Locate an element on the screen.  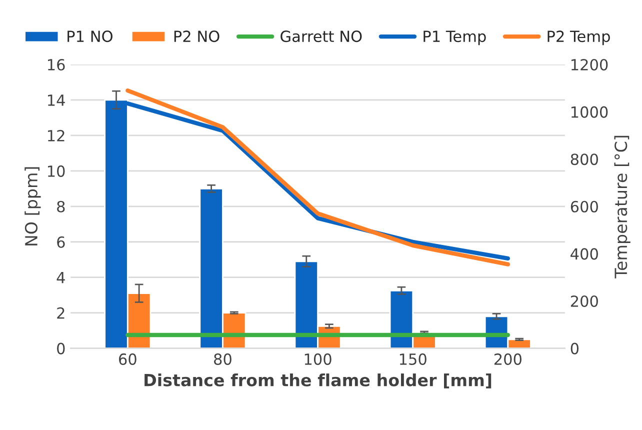
x-tick-label: 80 is located at coordinates (223, 359).